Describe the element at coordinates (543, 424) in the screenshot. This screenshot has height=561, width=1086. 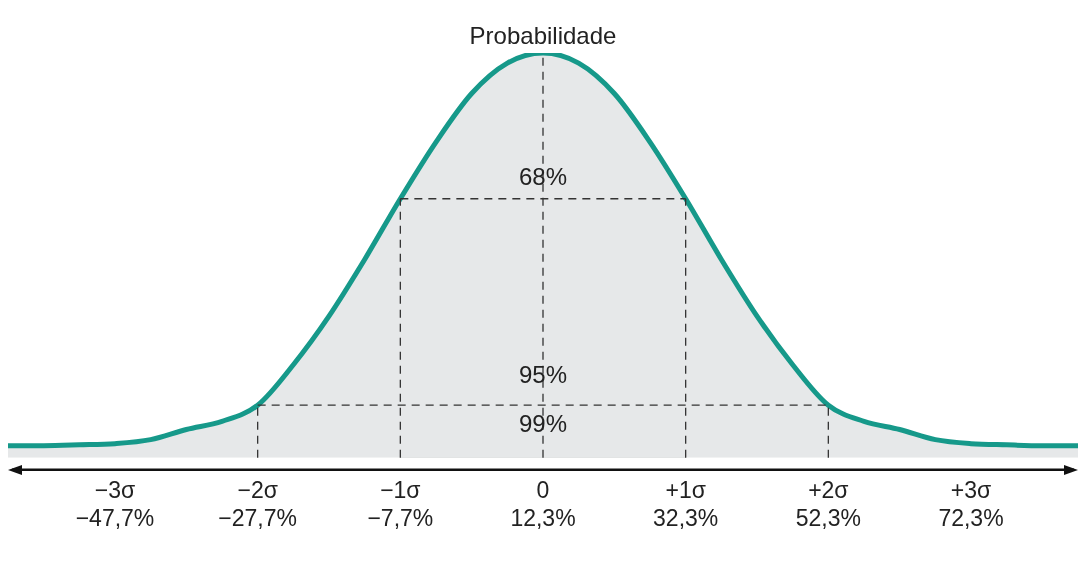
I see `annotation: 99%` at that location.